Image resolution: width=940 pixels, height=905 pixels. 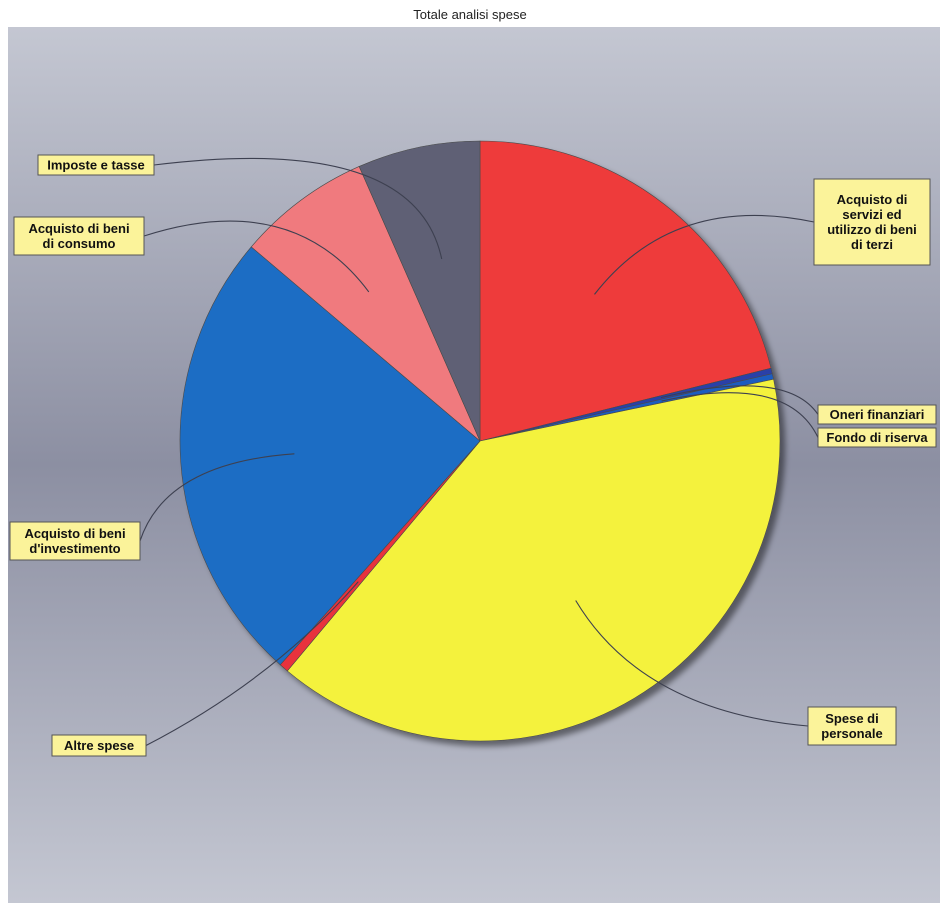 What do you see at coordinates (79, 243) in the screenshot?
I see `slice-label-text: di consumo` at bounding box center [79, 243].